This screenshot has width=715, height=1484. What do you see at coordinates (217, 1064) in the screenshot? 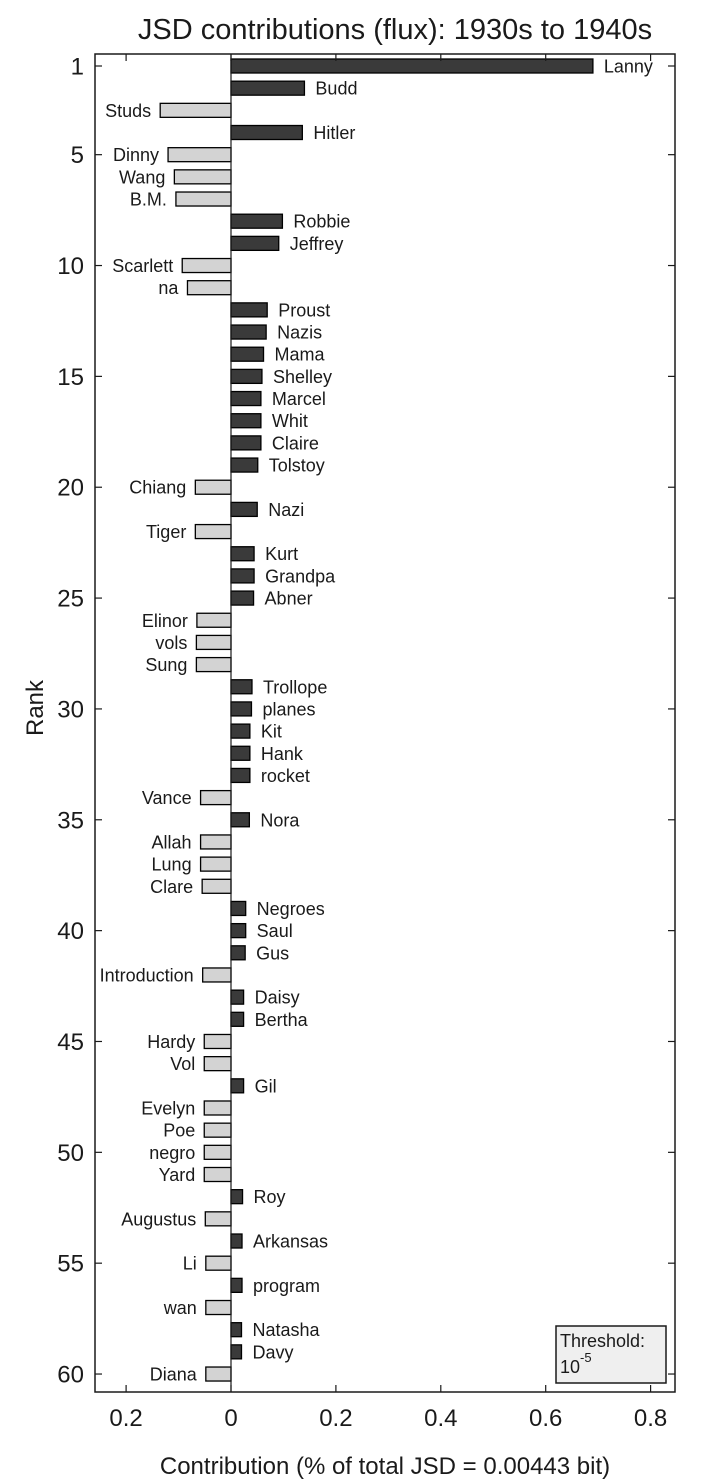
I see `bar-vol` at bounding box center [217, 1064].